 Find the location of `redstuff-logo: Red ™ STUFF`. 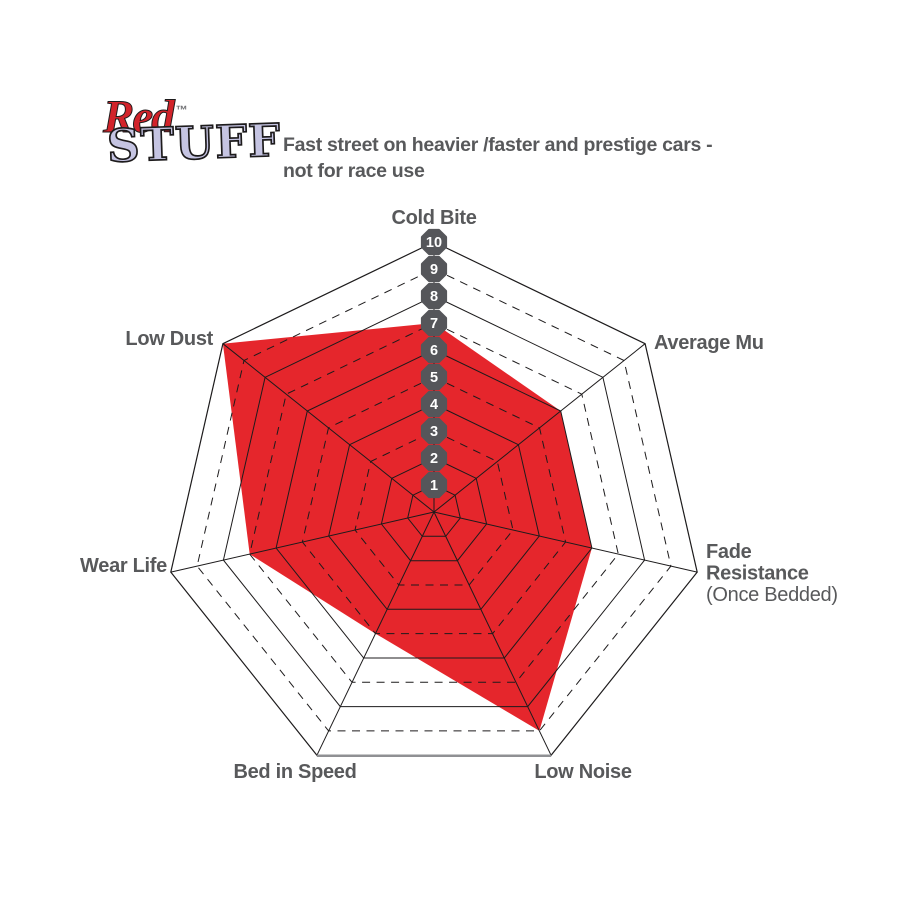

redstuff-logo: Red ™ STUFF is located at coordinates (193, 145).